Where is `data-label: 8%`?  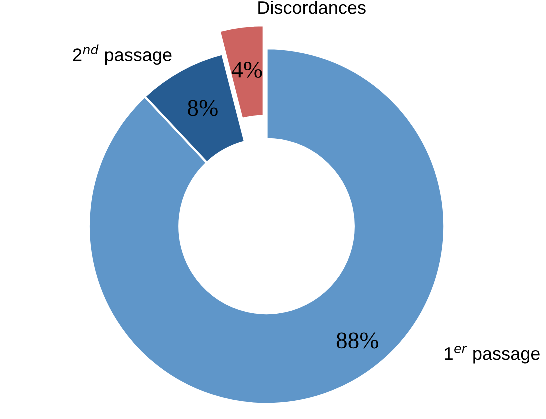 data-label: 8% is located at coordinates (203, 108).